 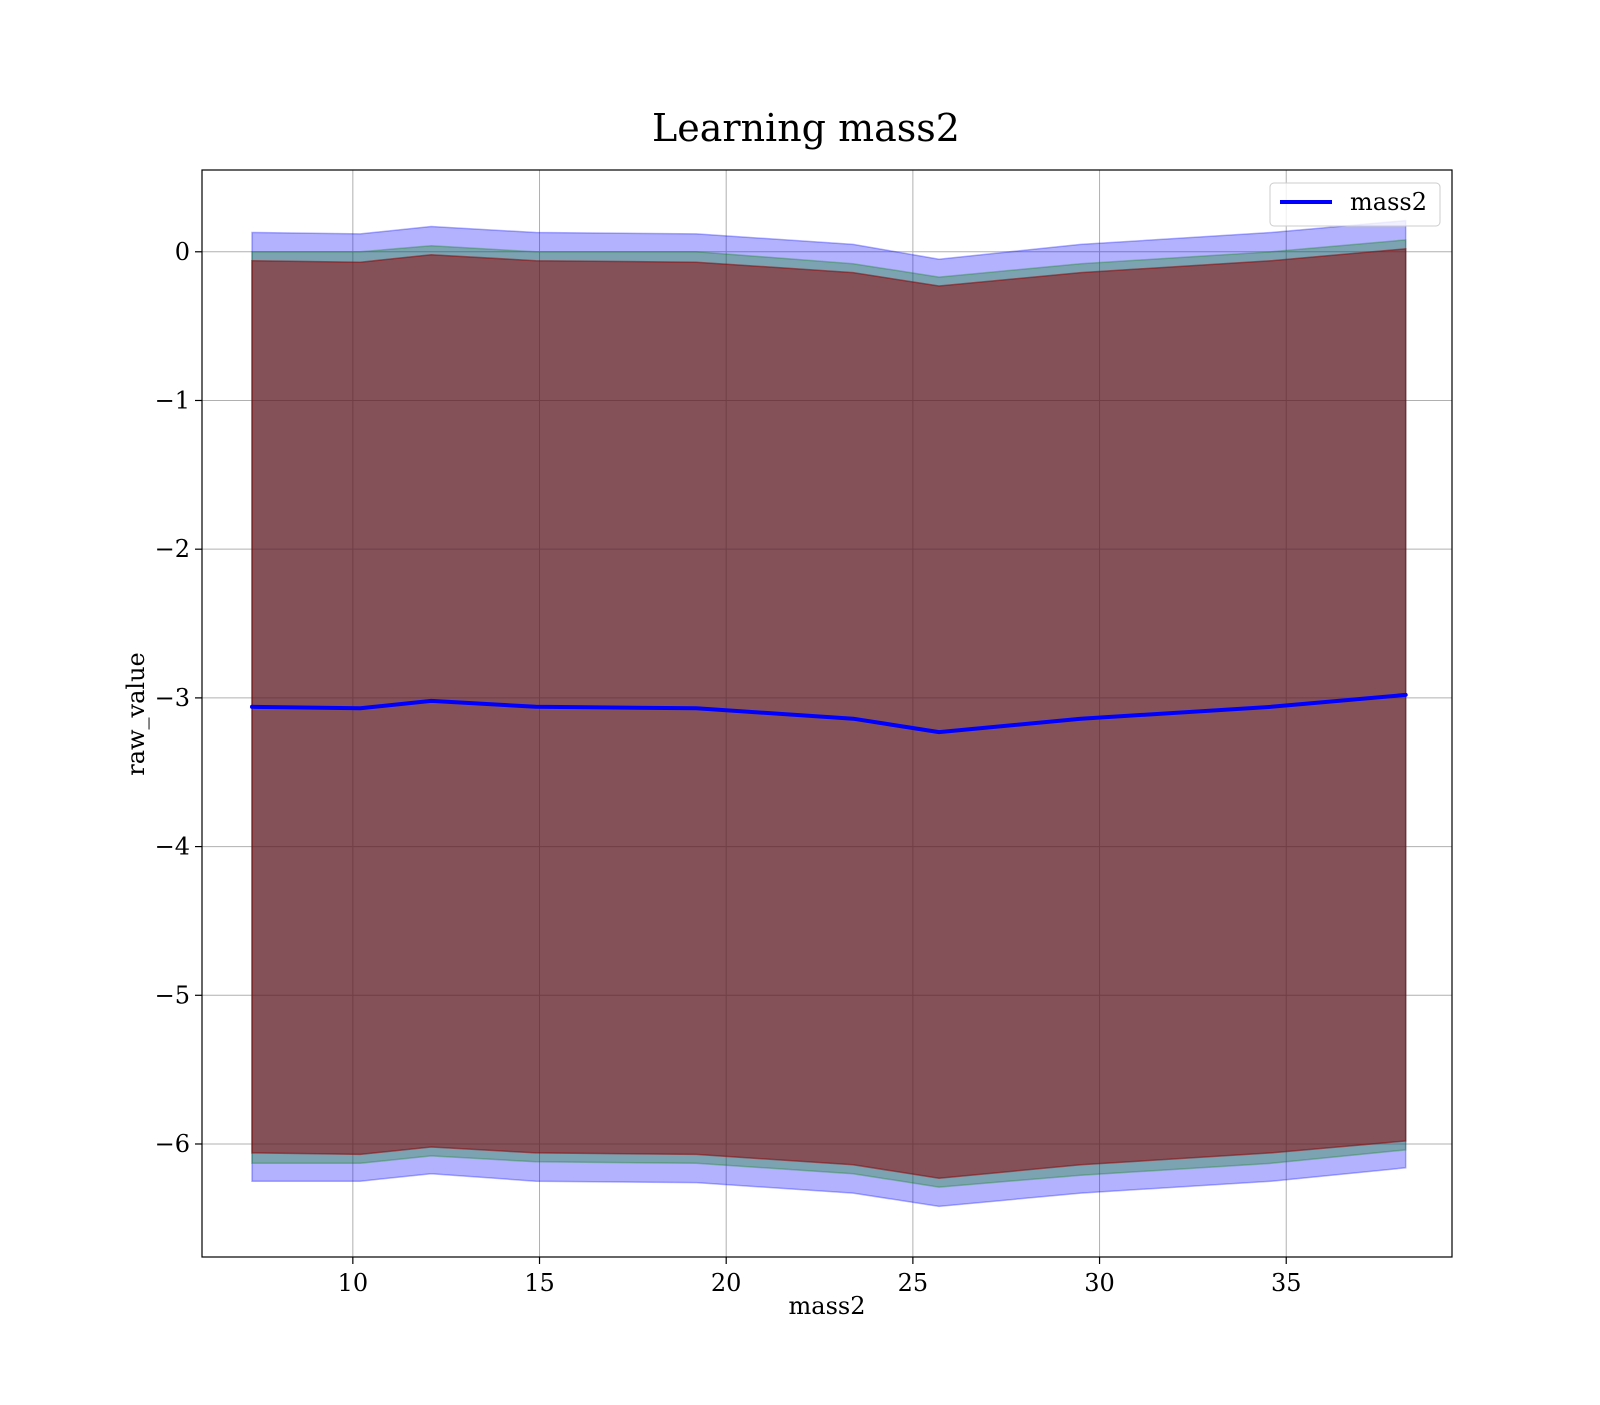 What do you see at coordinates (913, 1283) in the screenshot?
I see `x-tick-label: 25` at bounding box center [913, 1283].